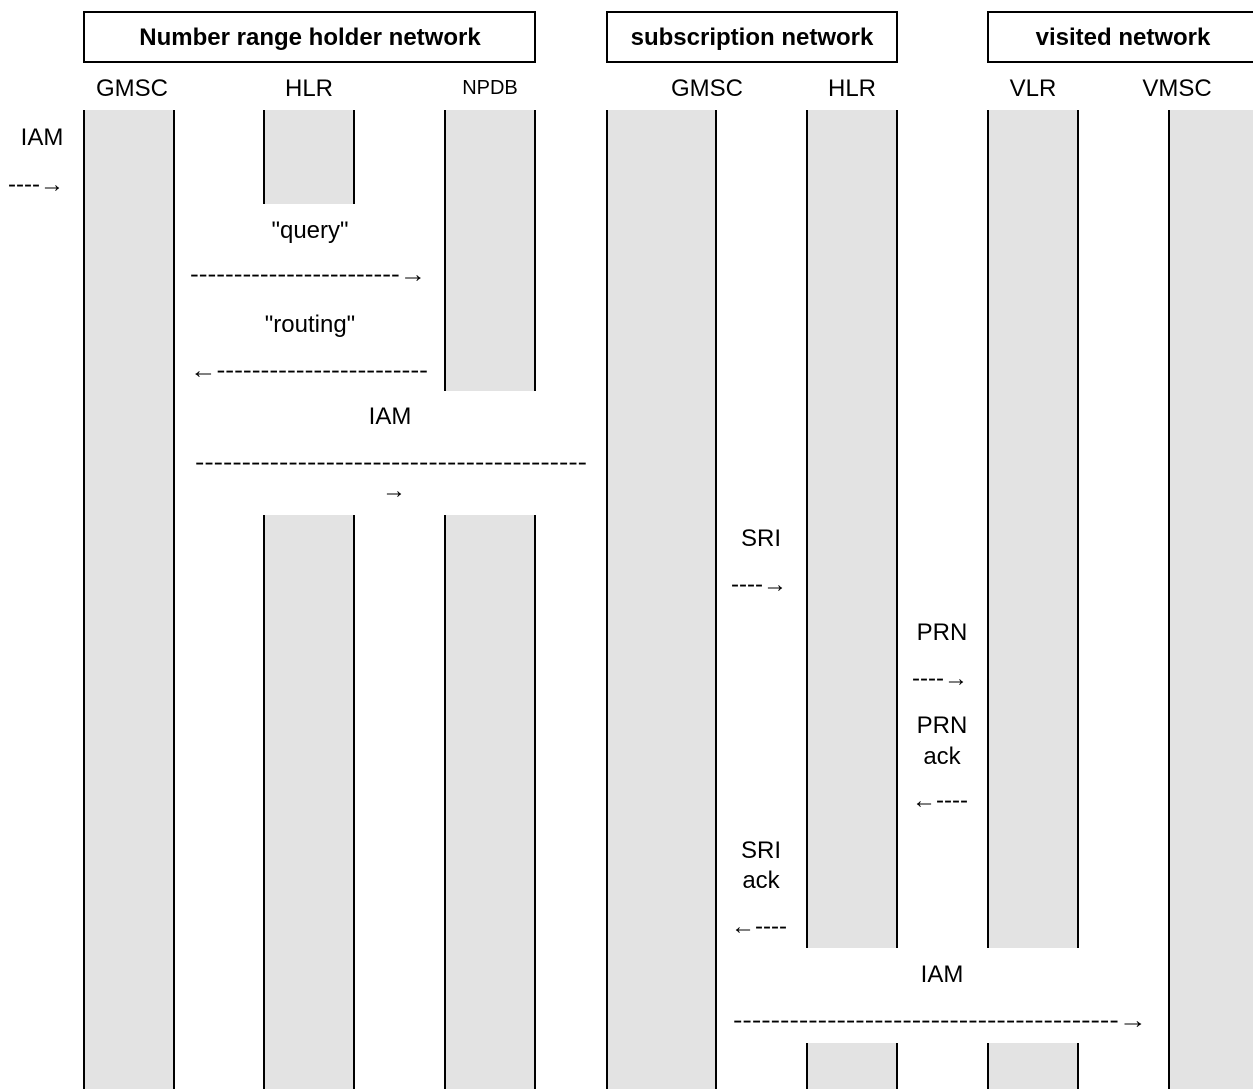 The width and height of the screenshot is (1253, 1089). I want to click on lifeline-vis-vmsc, so click(1210, 599).